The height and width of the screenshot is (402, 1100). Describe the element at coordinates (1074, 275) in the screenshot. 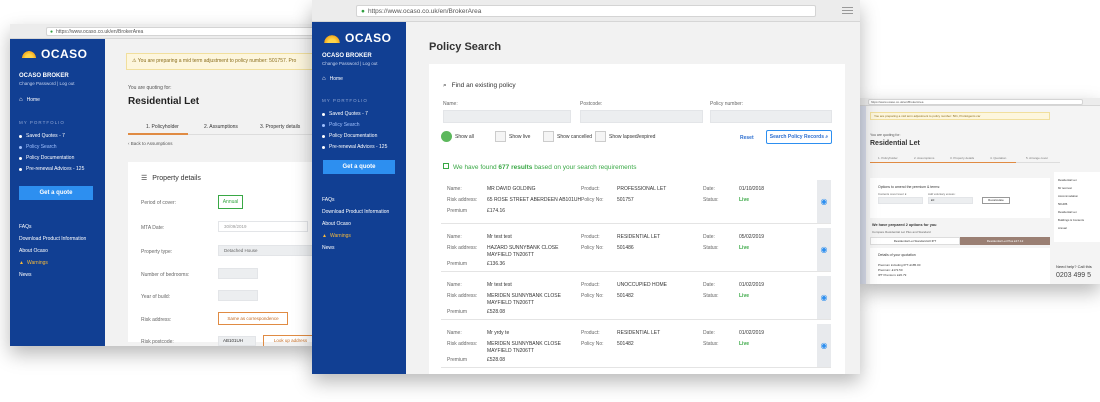

I see `phone-number: 0203 499 5` at that location.